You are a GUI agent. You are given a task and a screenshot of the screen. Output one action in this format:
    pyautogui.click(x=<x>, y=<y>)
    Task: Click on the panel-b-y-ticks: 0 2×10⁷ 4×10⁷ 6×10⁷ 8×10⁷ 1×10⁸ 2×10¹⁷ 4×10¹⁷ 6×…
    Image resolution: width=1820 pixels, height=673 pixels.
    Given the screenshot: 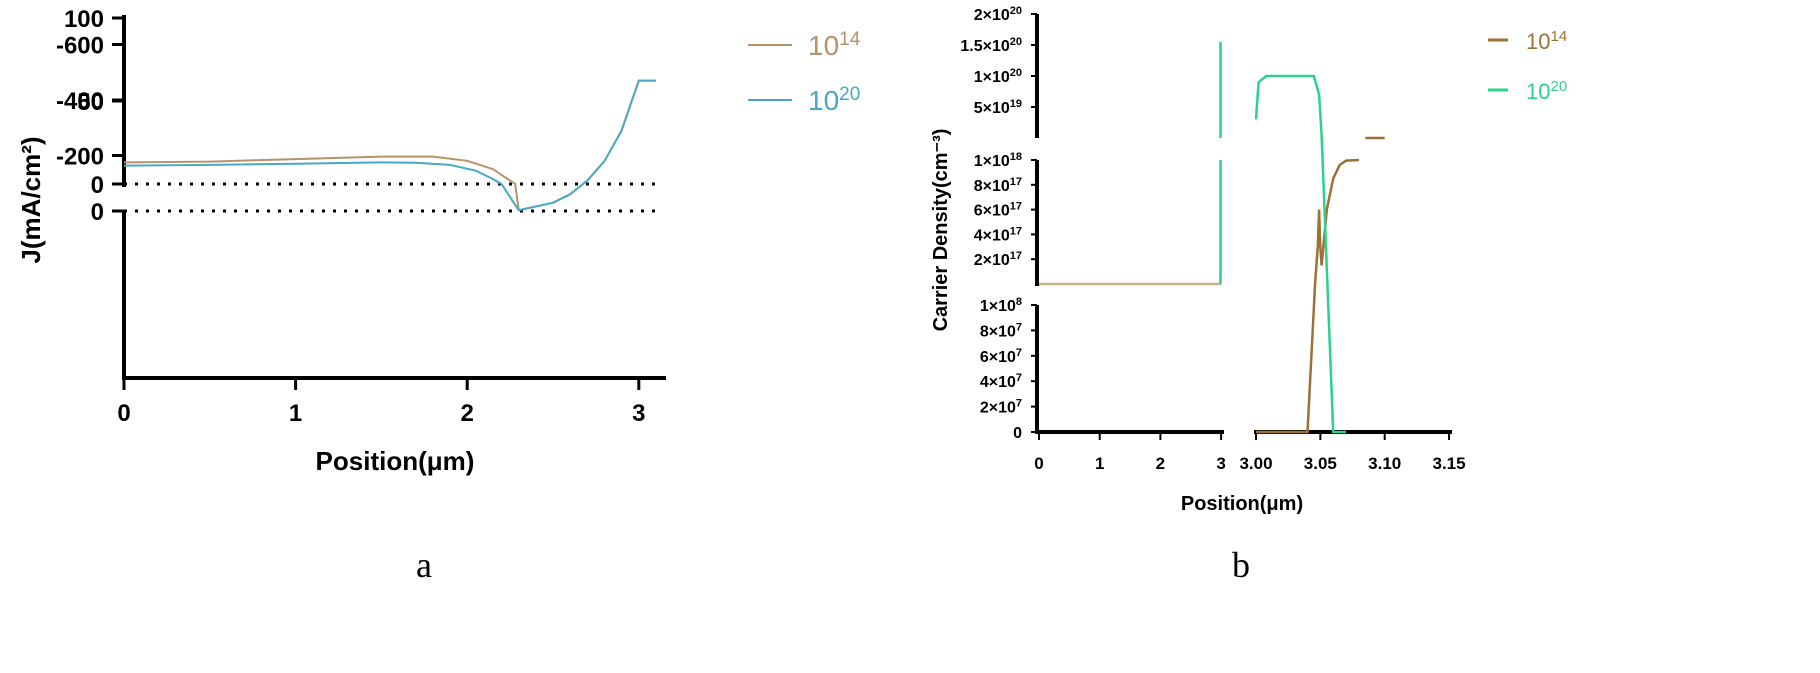 What is the action you would take?
    pyautogui.click(x=998, y=223)
    